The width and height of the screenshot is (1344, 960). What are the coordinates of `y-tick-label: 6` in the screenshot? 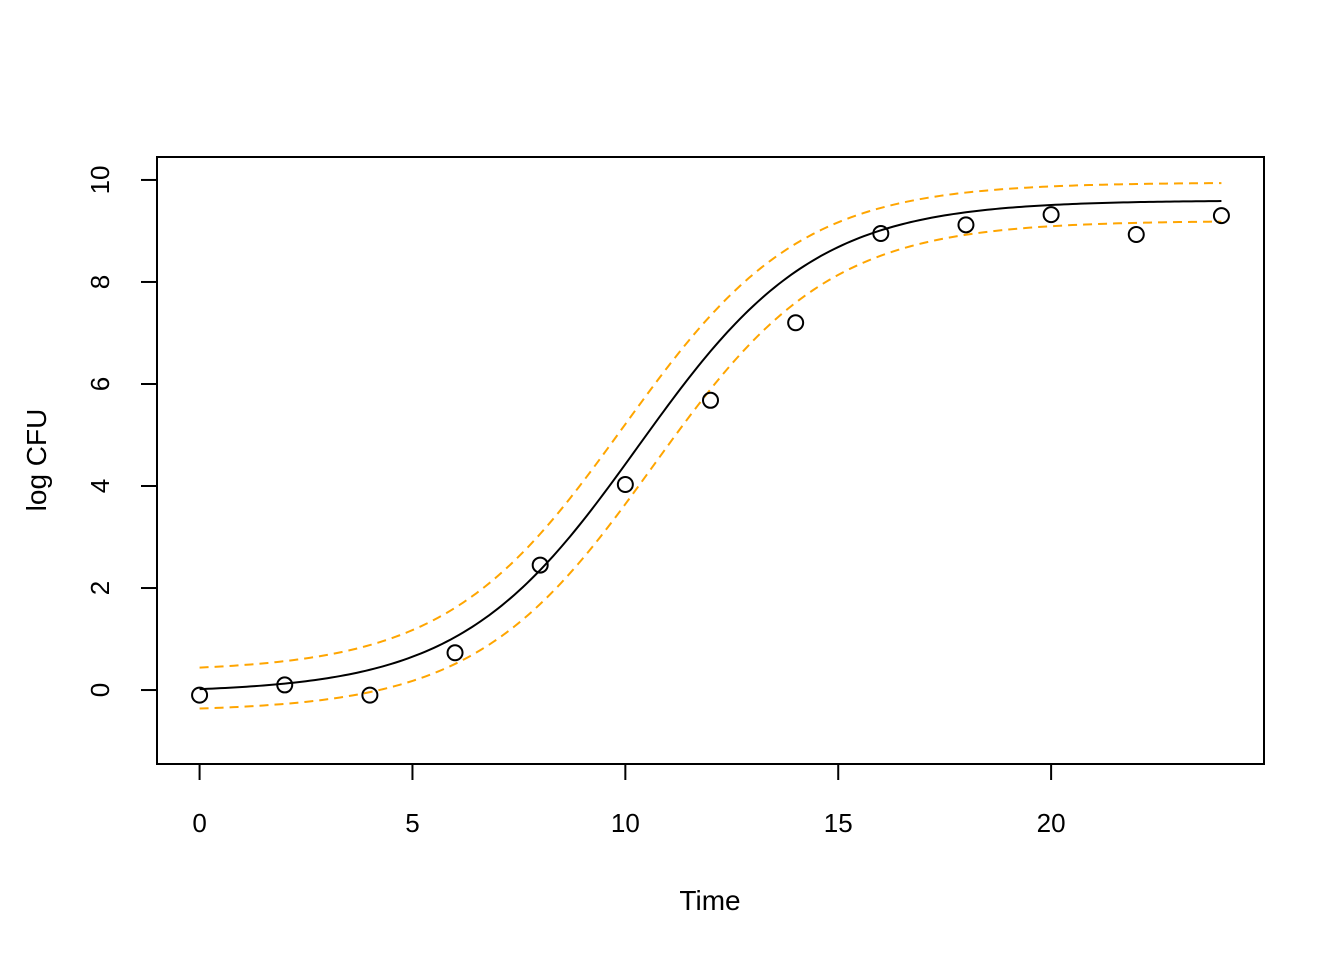 It's located at (100, 384).